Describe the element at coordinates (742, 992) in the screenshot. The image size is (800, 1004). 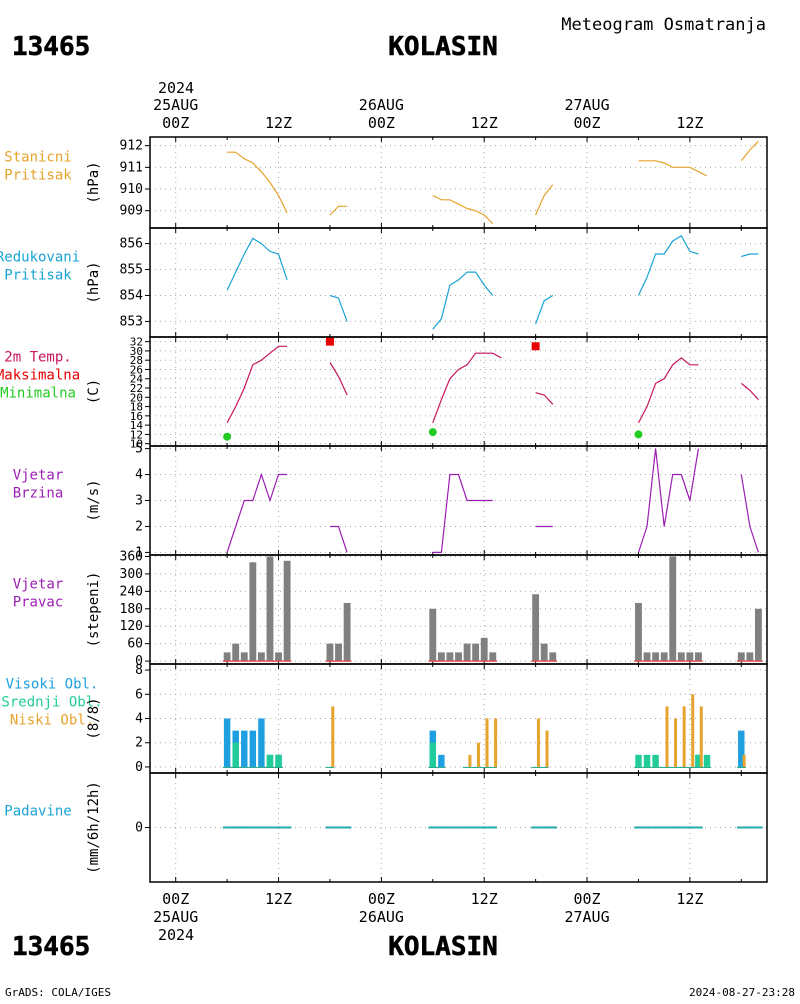
I see `timestamp-text: 2024-08-27-23:28` at that location.